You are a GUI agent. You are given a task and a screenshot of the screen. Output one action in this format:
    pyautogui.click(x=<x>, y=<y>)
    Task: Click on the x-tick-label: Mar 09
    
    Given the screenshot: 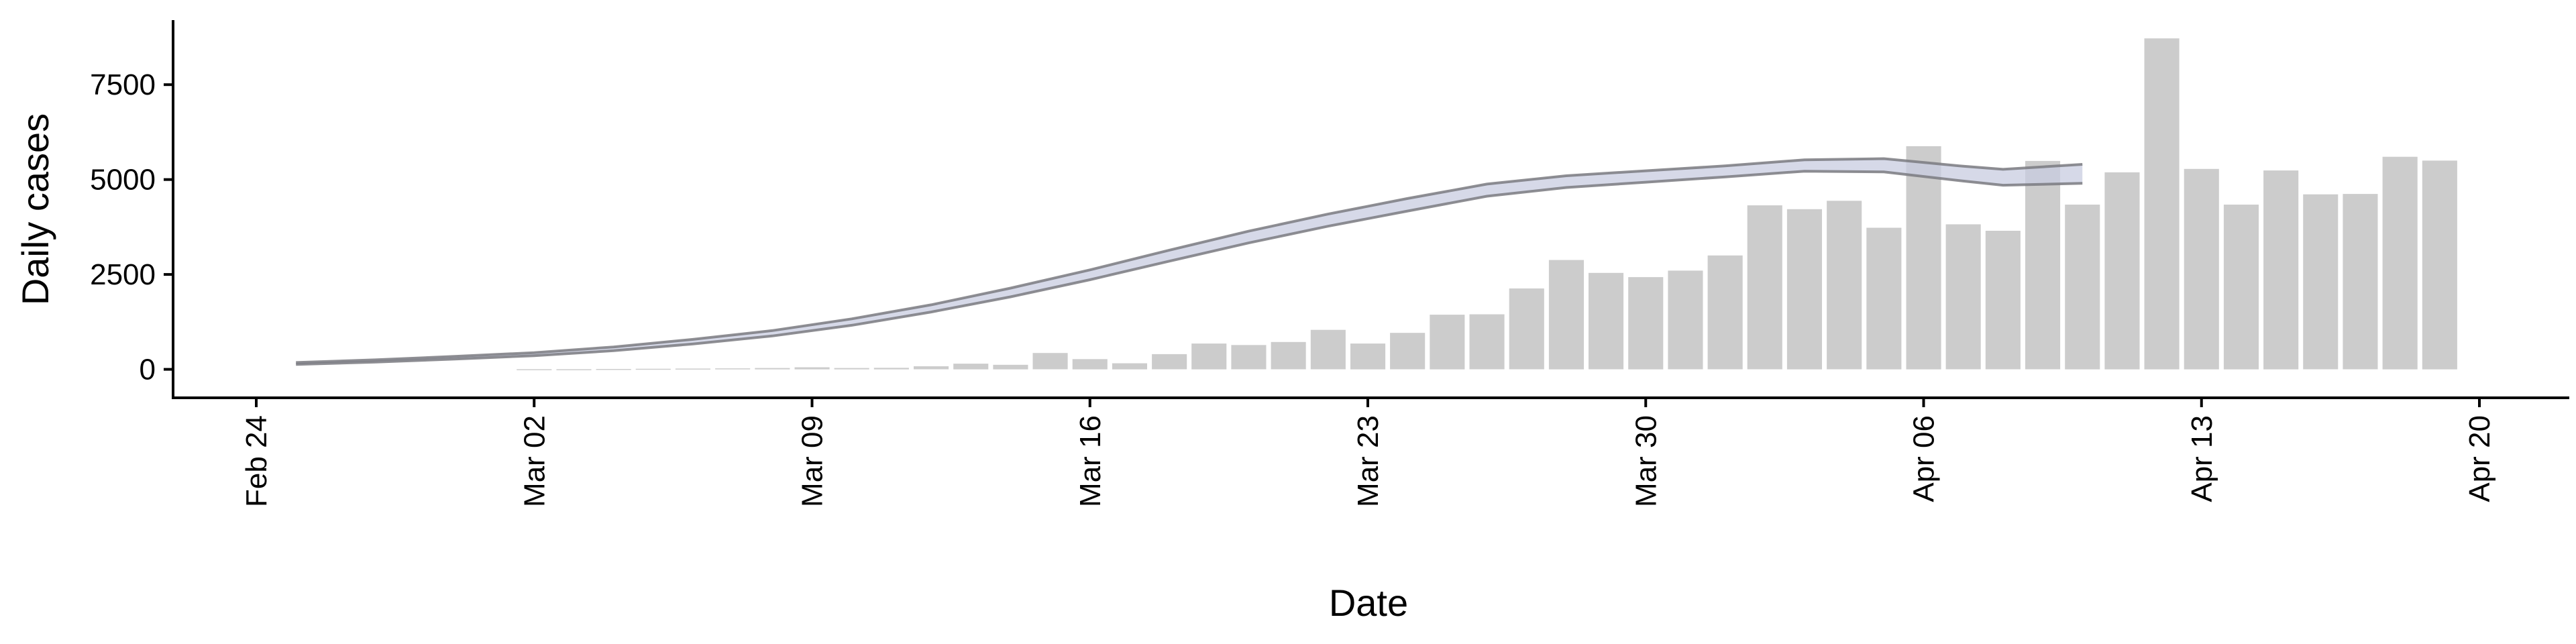 What is the action you would take?
    pyautogui.click(x=812, y=461)
    